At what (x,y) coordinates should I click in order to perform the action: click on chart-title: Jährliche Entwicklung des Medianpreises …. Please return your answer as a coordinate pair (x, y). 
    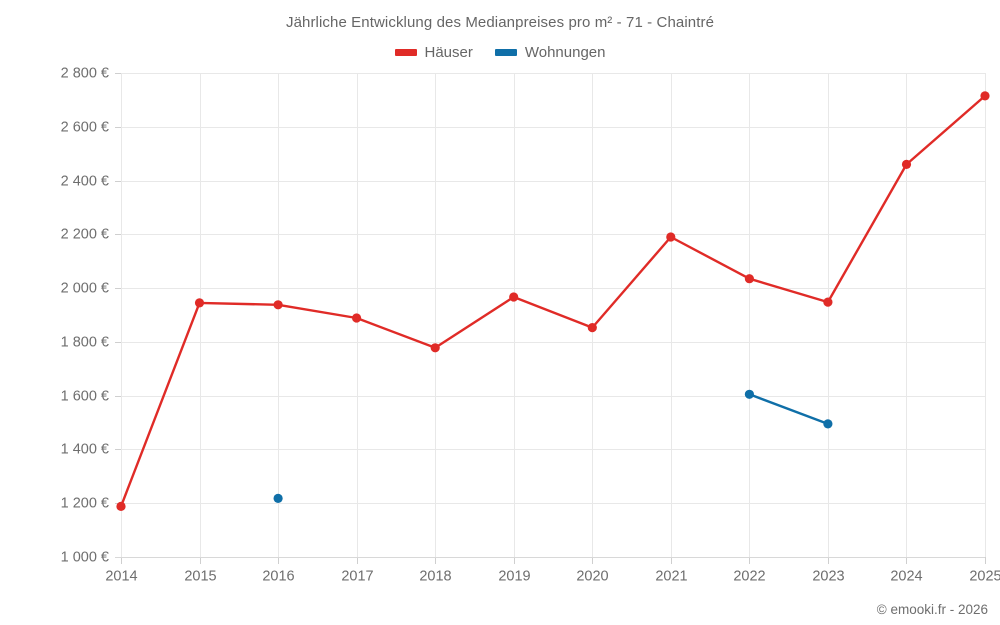
    Looking at the image, I should click on (500, 22).